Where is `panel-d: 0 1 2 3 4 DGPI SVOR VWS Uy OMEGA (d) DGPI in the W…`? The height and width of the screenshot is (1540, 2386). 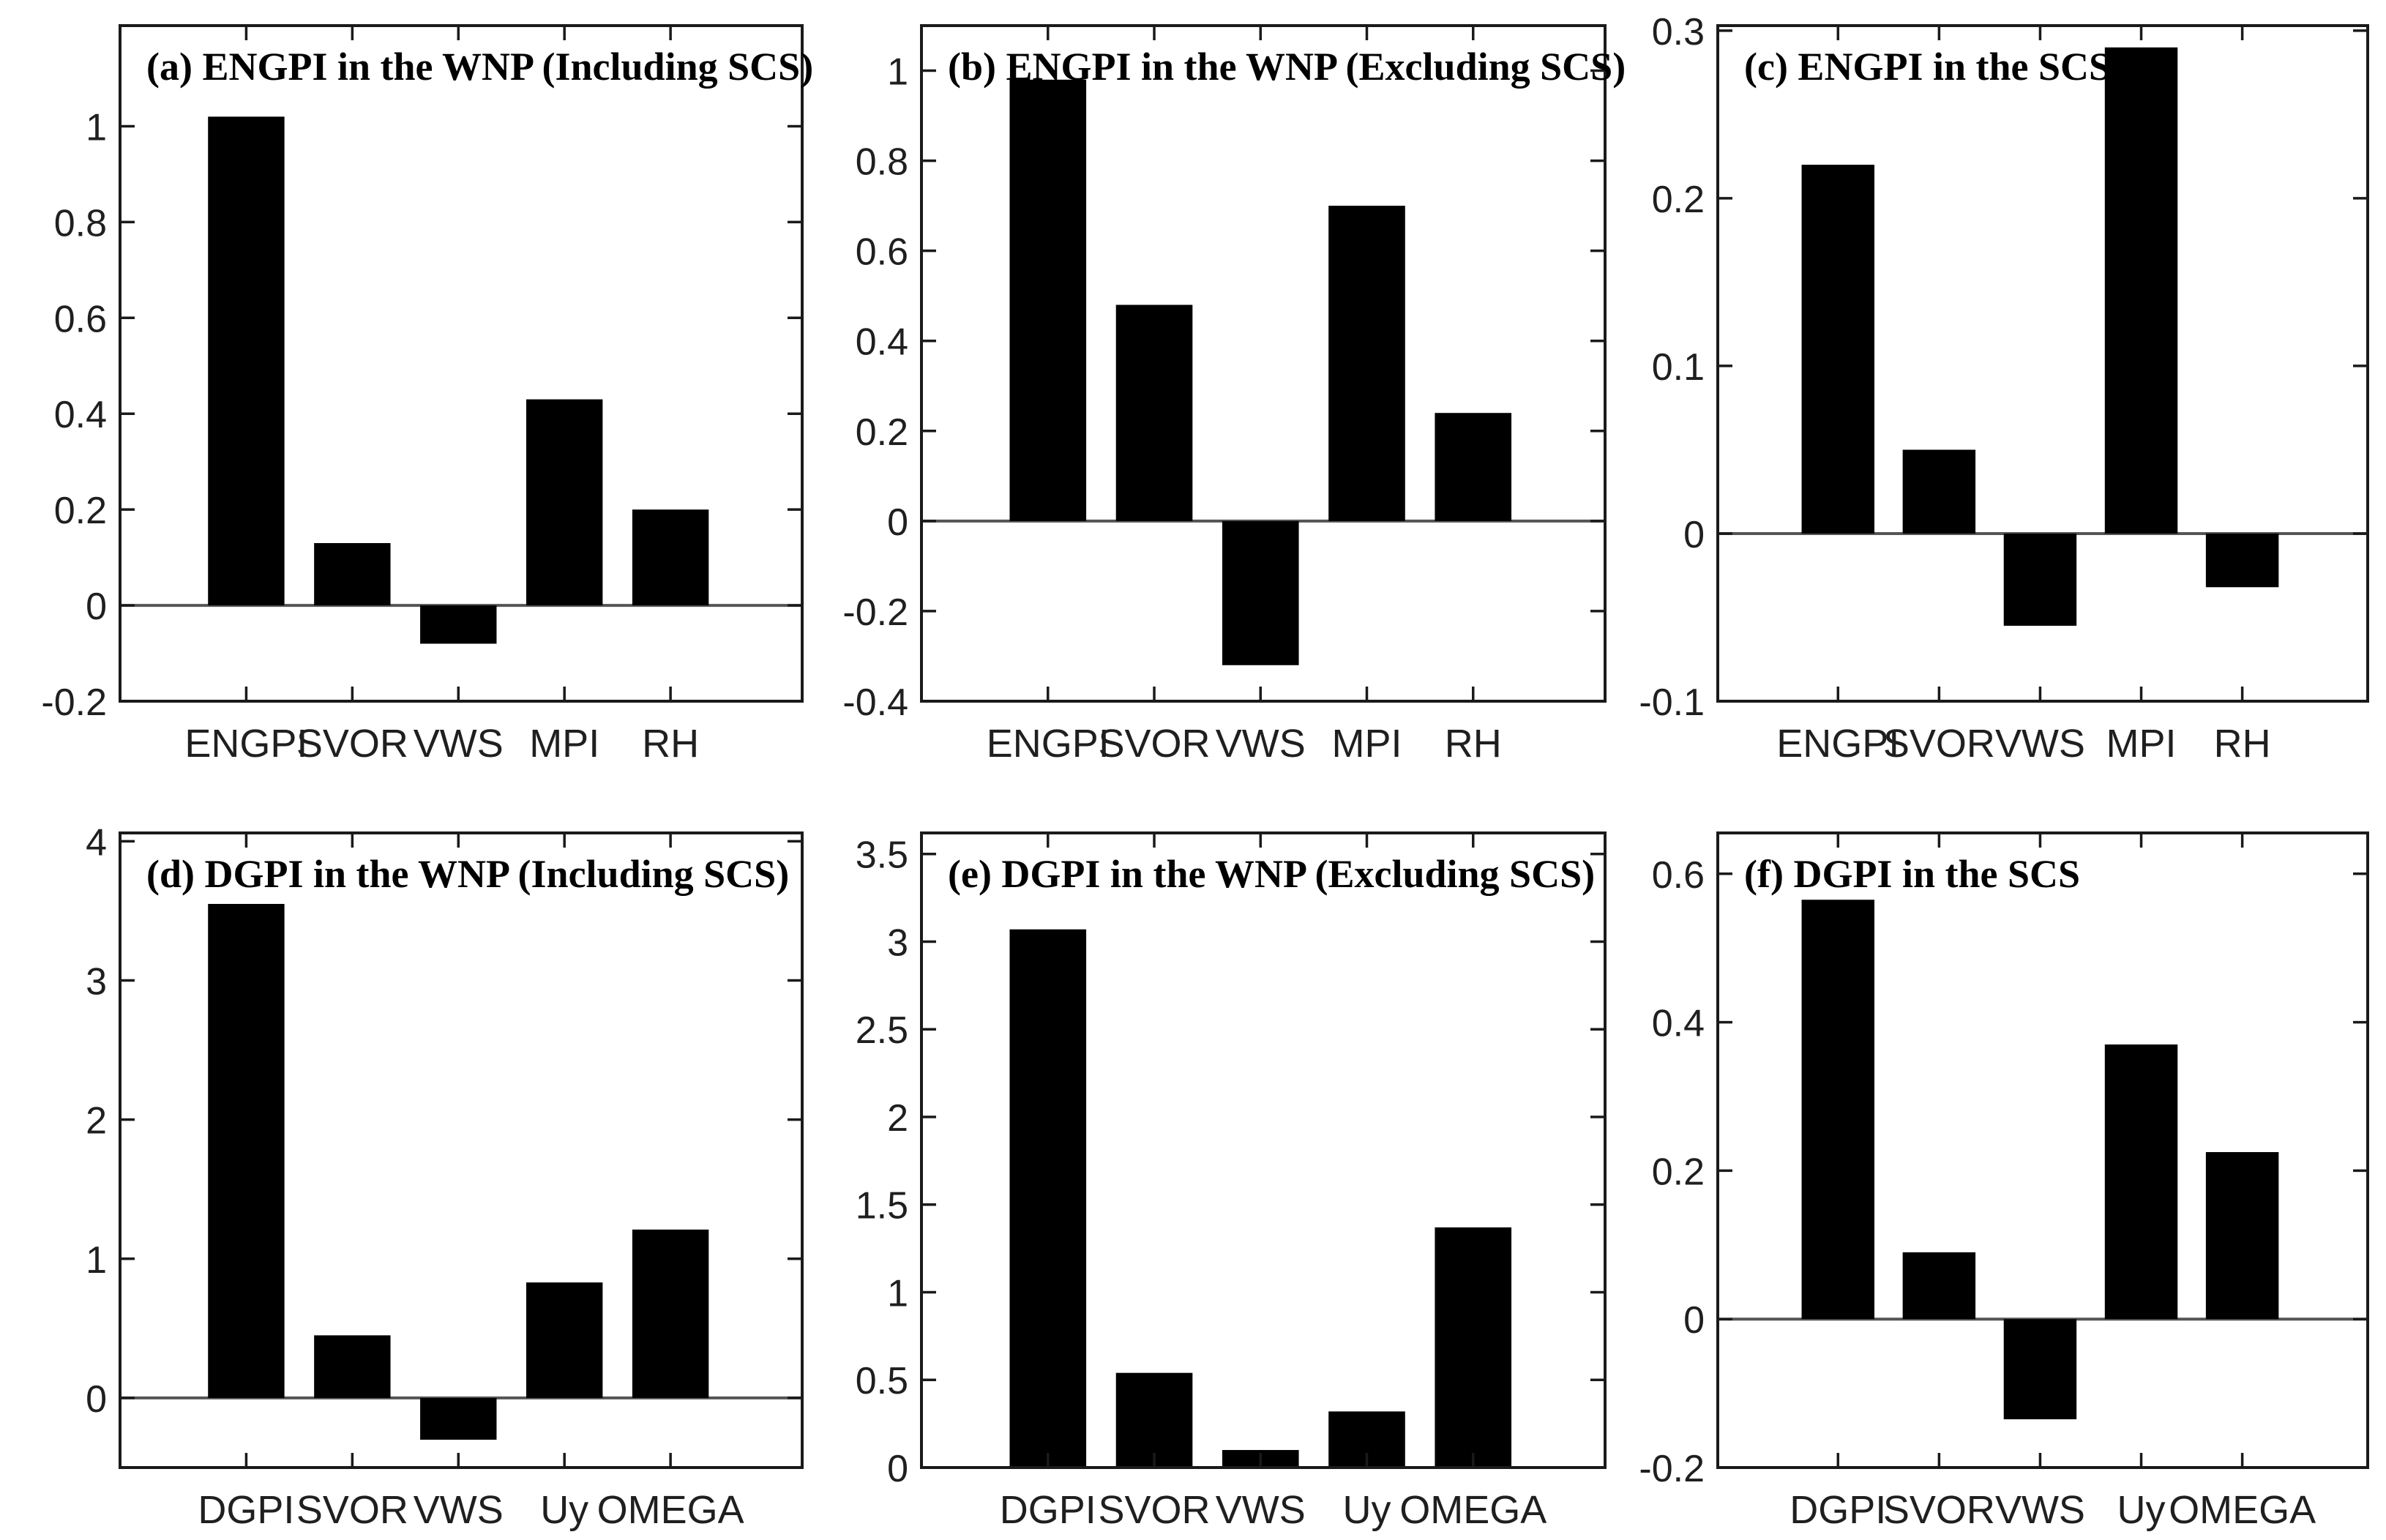
panel-d: 0 1 2 3 4 DGPI SVOR VWS Uy OMEGA (d) DGPI in the W… is located at coordinates (445, 1176).